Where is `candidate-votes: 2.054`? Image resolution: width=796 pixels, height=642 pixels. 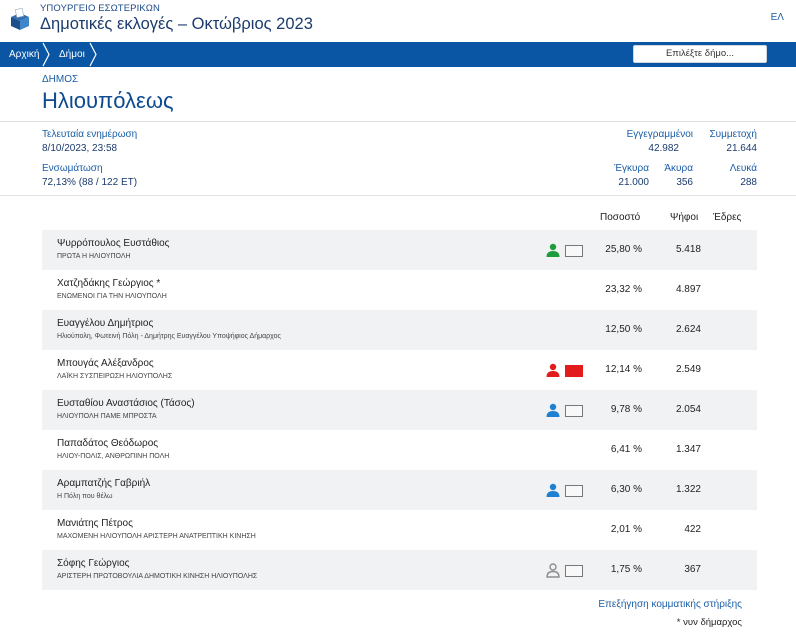
candidate-votes: 2.054 is located at coordinates (688, 409).